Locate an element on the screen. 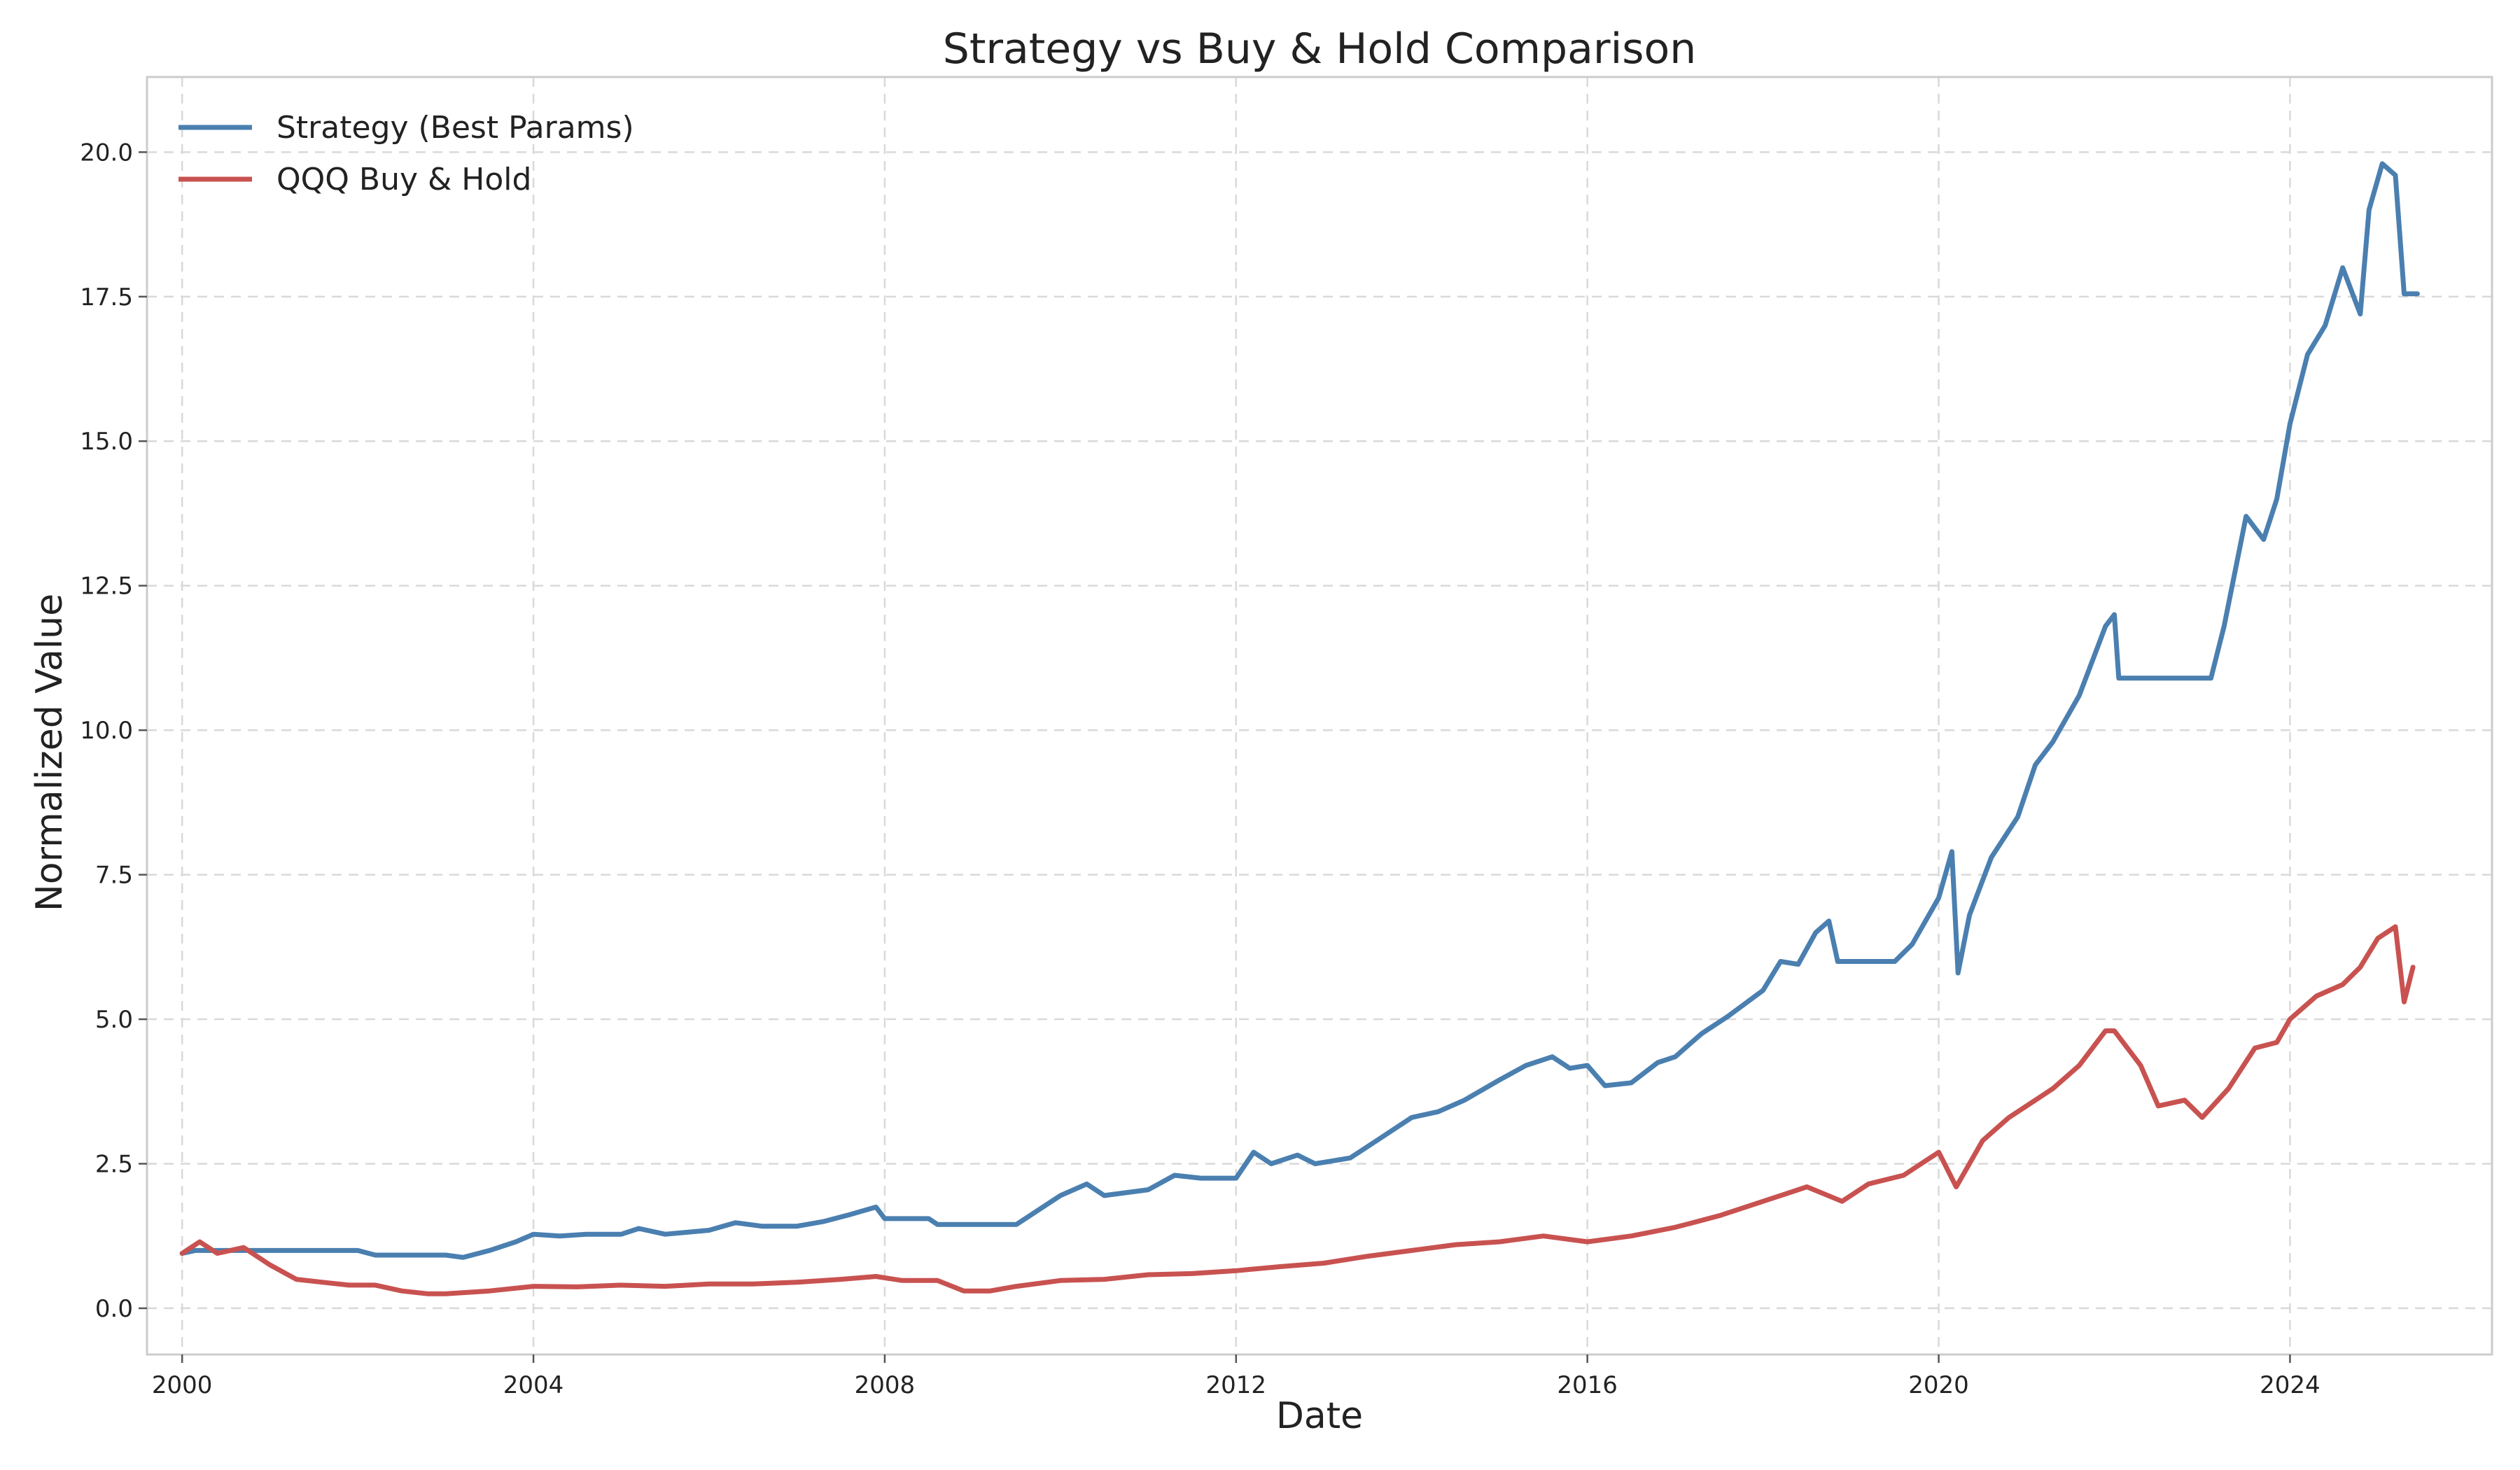 The height and width of the screenshot is (1470, 2520). x-tick-label: 2024 is located at coordinates (2290, 1385).